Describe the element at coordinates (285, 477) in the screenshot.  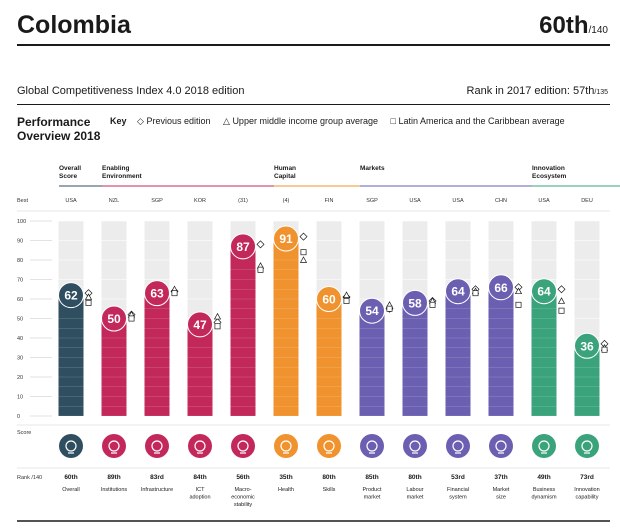
I see `pillar-rank: 35th` at that location.